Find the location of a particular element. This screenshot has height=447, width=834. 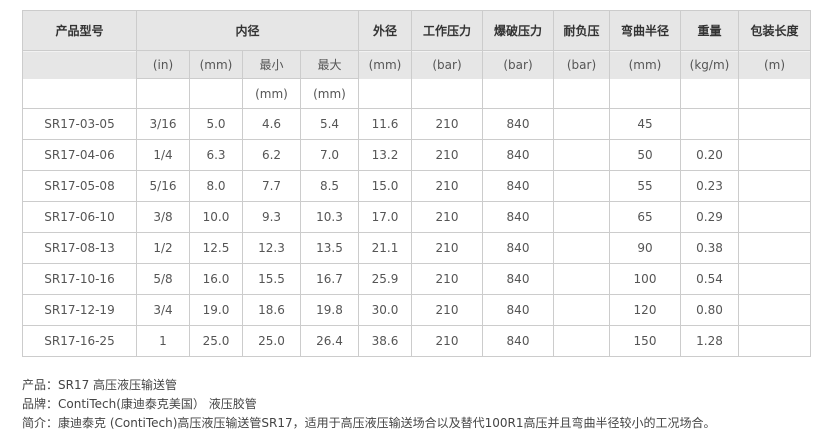

unit-blank is located at coordinates (79, 79).